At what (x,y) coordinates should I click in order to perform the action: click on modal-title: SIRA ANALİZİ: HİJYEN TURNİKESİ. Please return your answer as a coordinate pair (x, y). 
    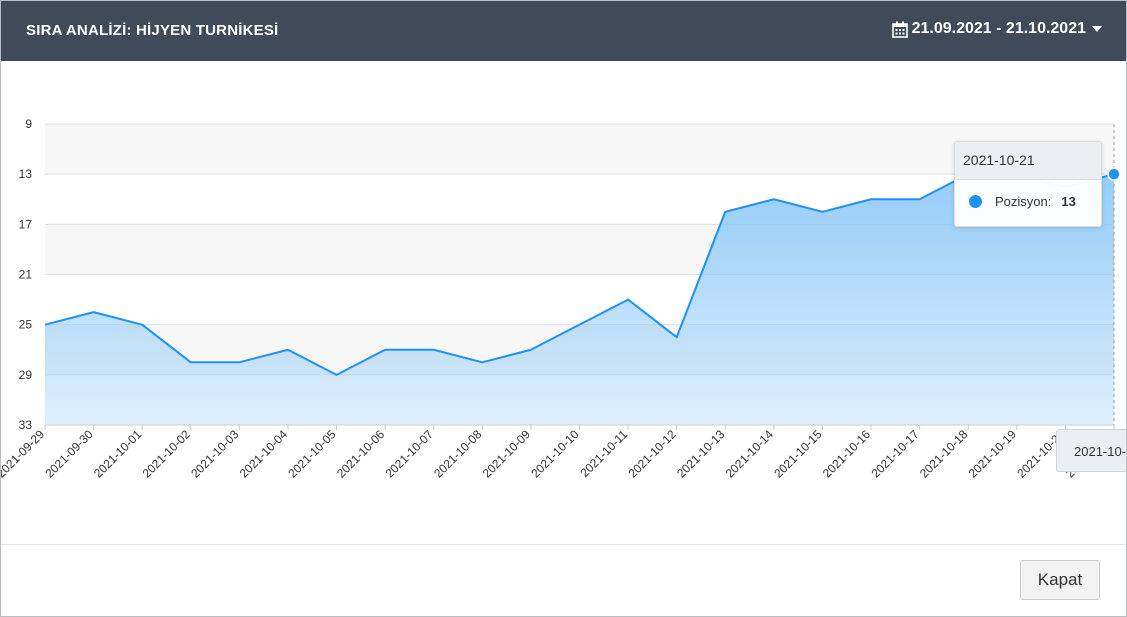
    Looking at the image, I should click on (152, 30).